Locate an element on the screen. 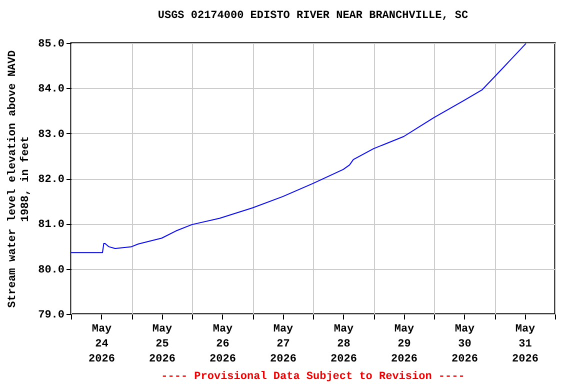 The width and height of the screenshot is (576, 384). x-tick-label: May 27 2026 is located at coordinates (283, 345).